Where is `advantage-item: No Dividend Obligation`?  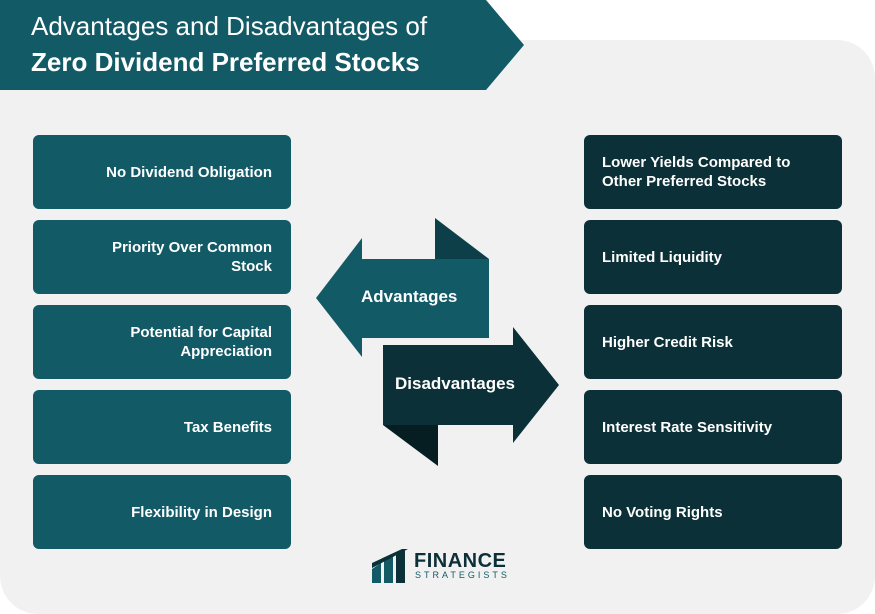 advantage-item: No Dividend Obligation is located at coordinates (162, 172).